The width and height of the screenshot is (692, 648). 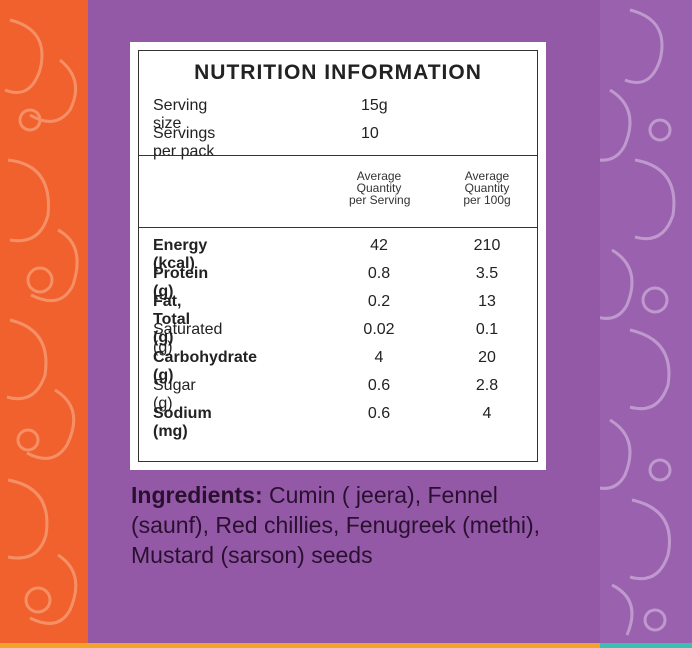 I want to click on left-decorative-band, so click(x=44, y=324).